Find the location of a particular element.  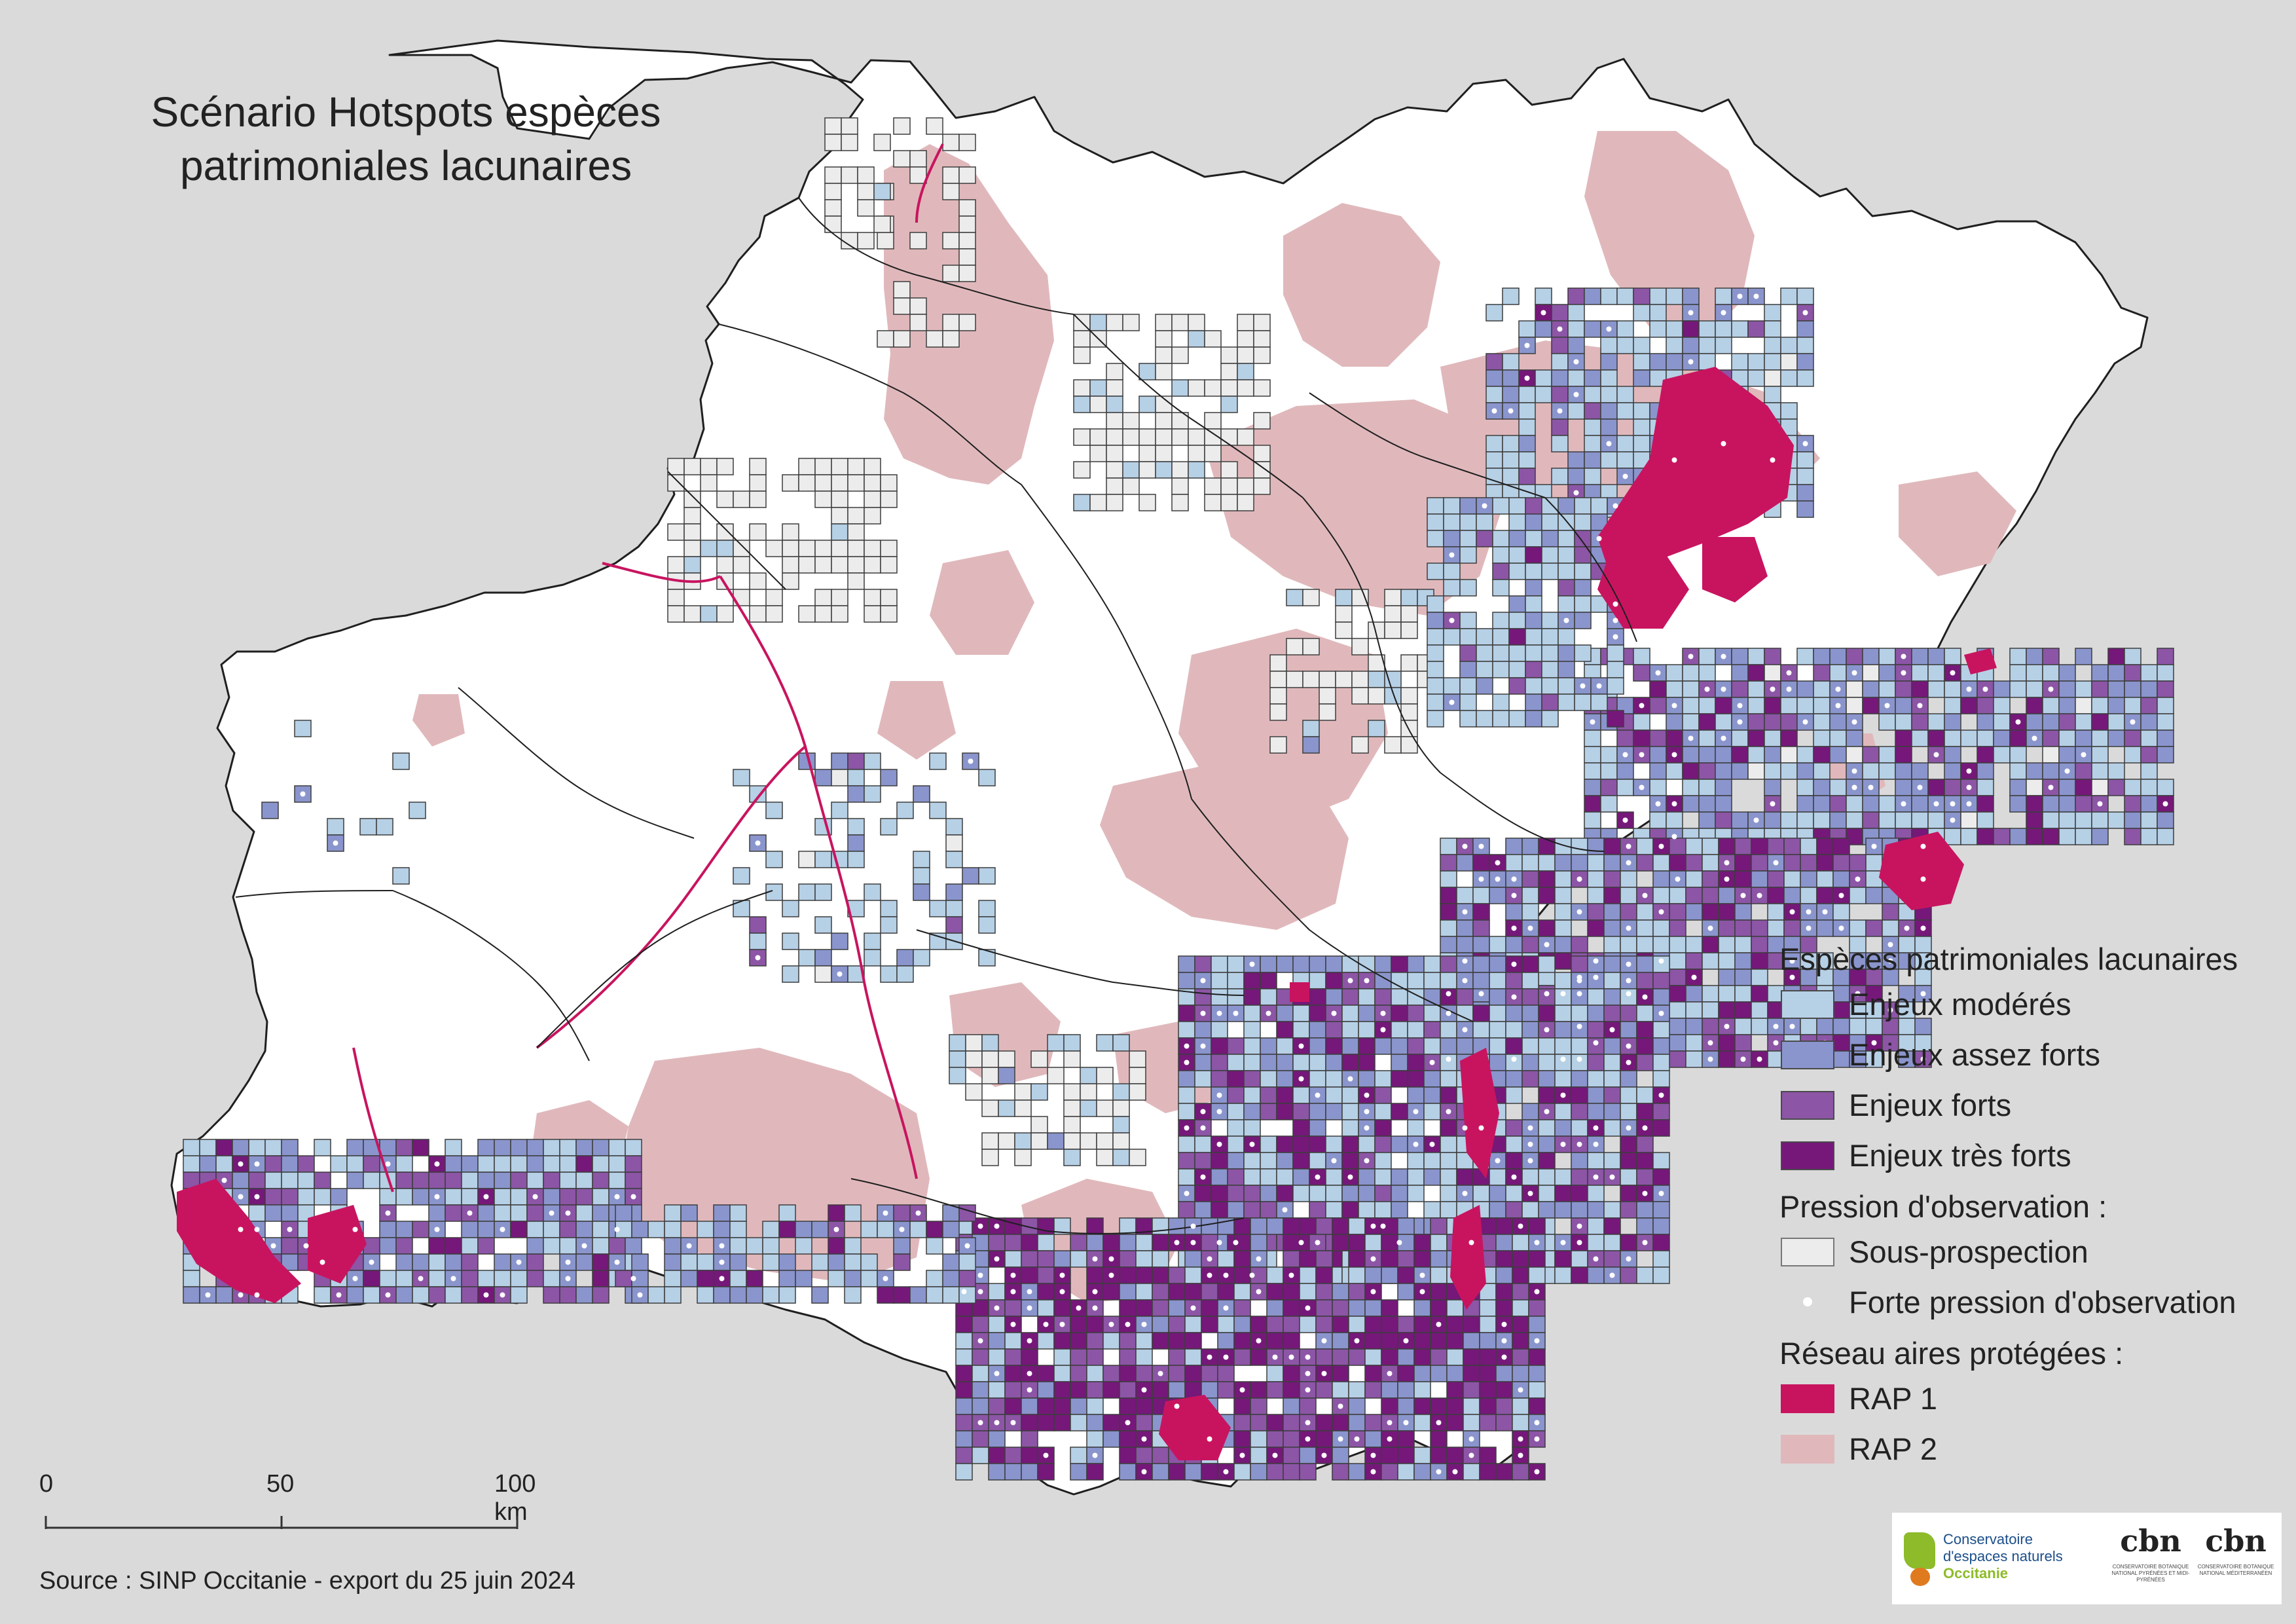

scale-bar: 0 50 100 km is located at coordinates (288, 1506).